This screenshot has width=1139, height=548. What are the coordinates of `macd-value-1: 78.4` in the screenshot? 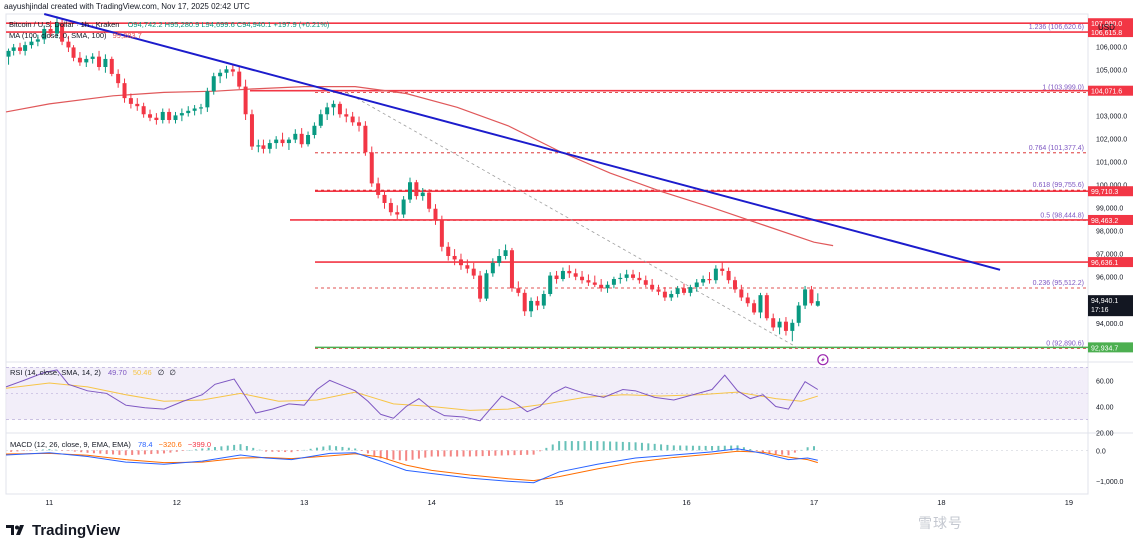 It's located at (145, 444).